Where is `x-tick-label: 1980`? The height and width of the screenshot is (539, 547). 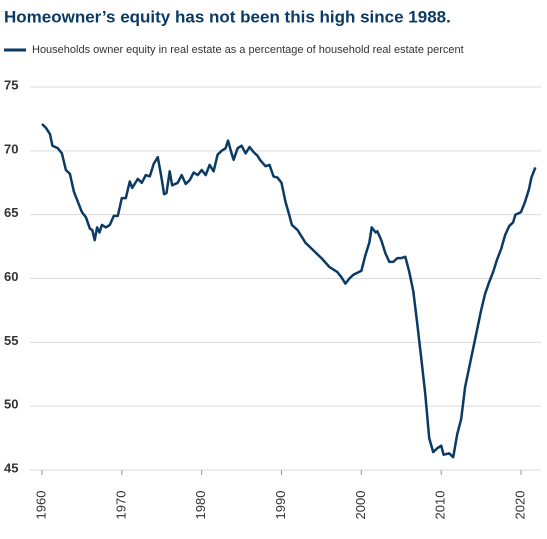 x-tick-label: 1980 is located at coordinates (200, 505).